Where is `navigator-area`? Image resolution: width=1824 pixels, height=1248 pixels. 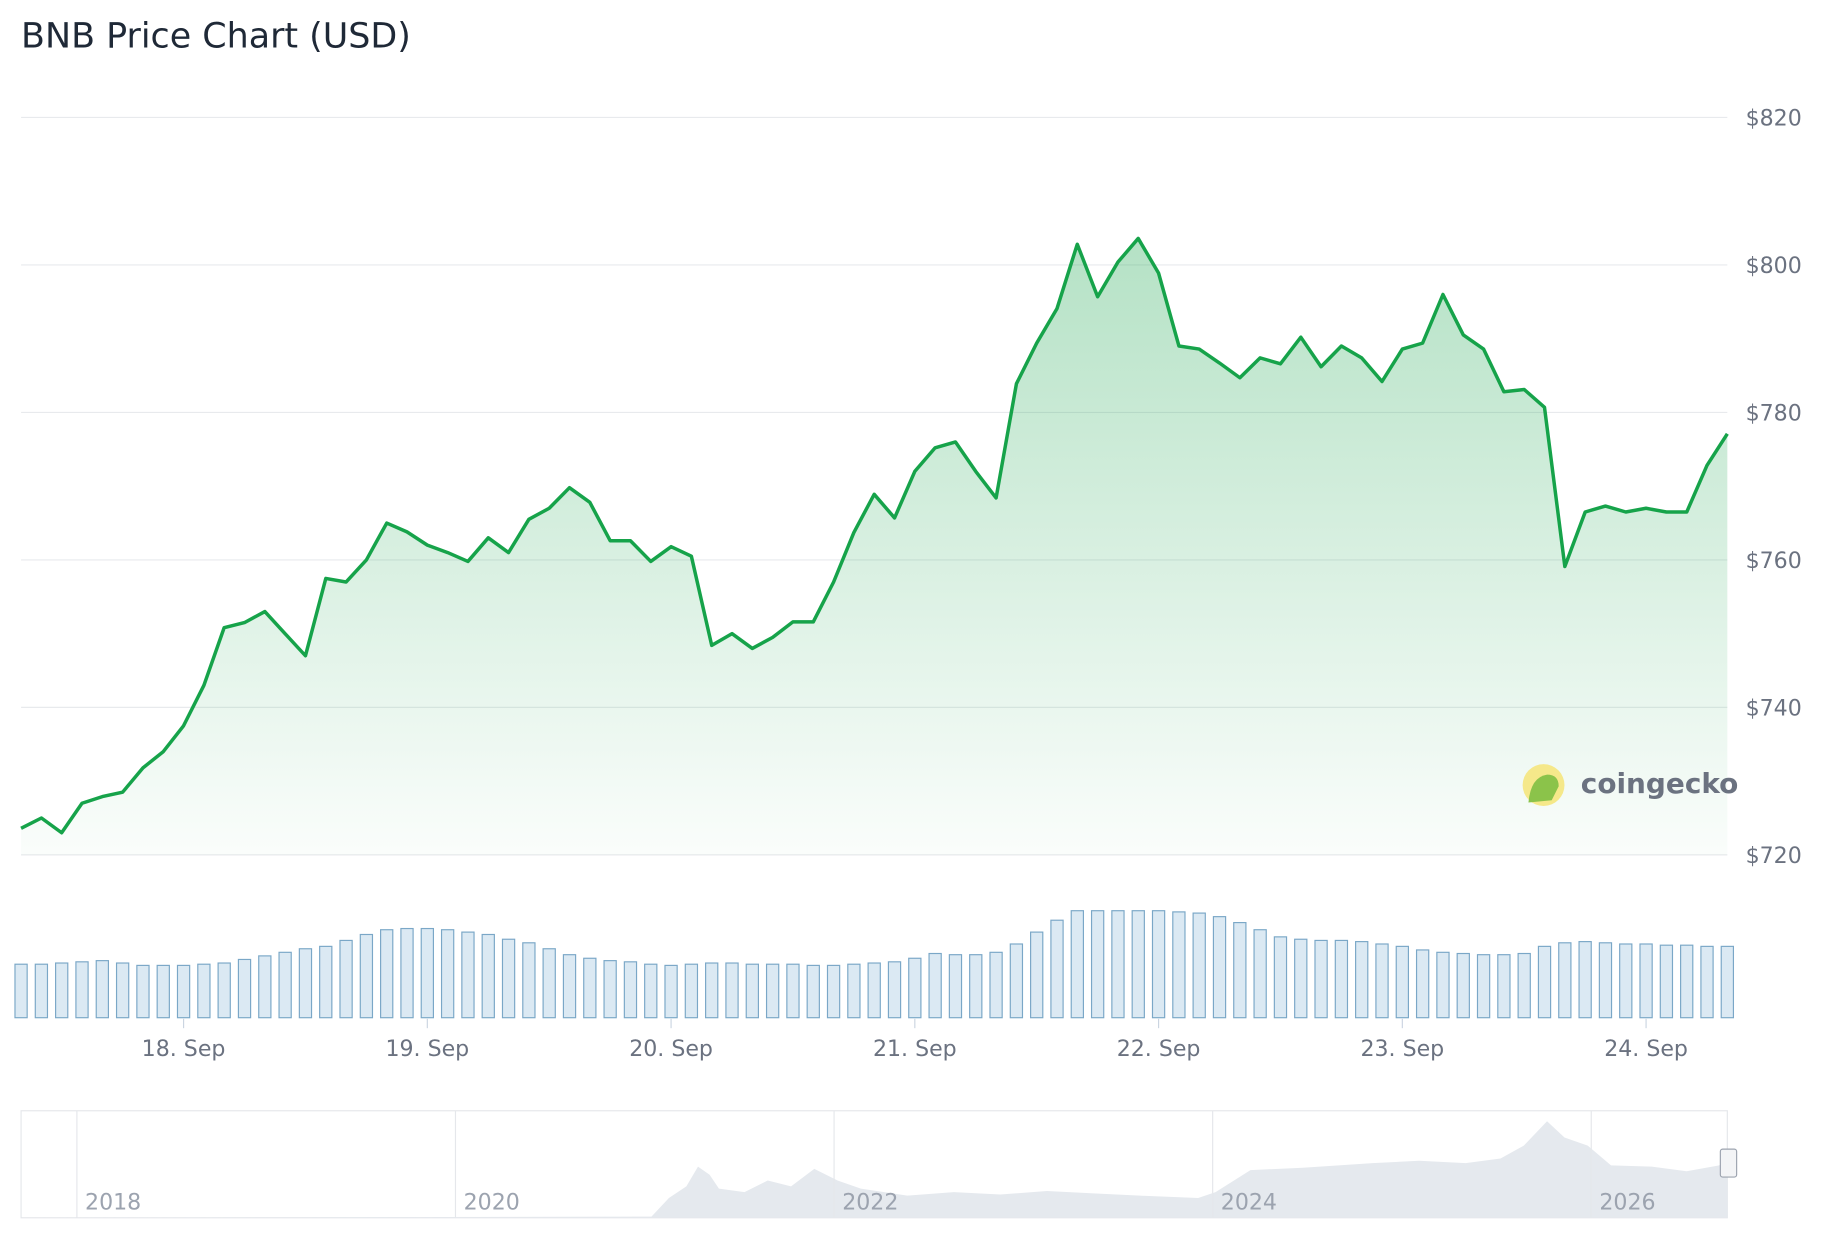
navigator-area is located at coordinates (874, 1169).